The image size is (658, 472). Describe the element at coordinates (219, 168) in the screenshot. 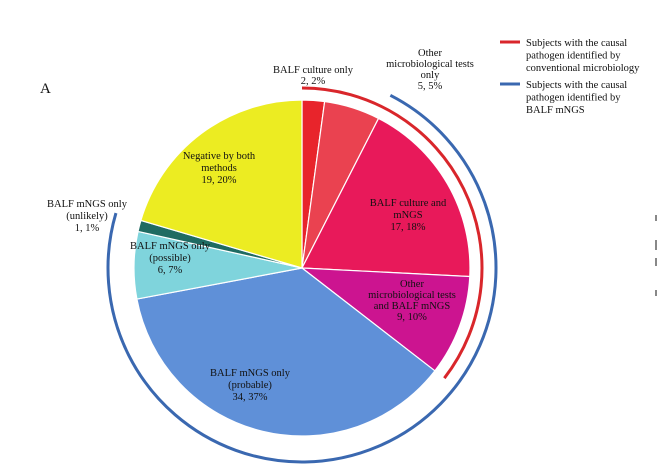

I see `label-negative-by-both-methods: Negative by both methods 19, 20%` at that location.